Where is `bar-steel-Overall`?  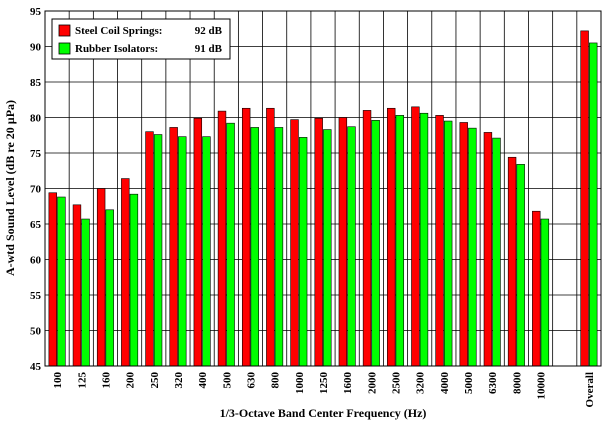 bar-steel-Overall is located at coordinates (584, 198).